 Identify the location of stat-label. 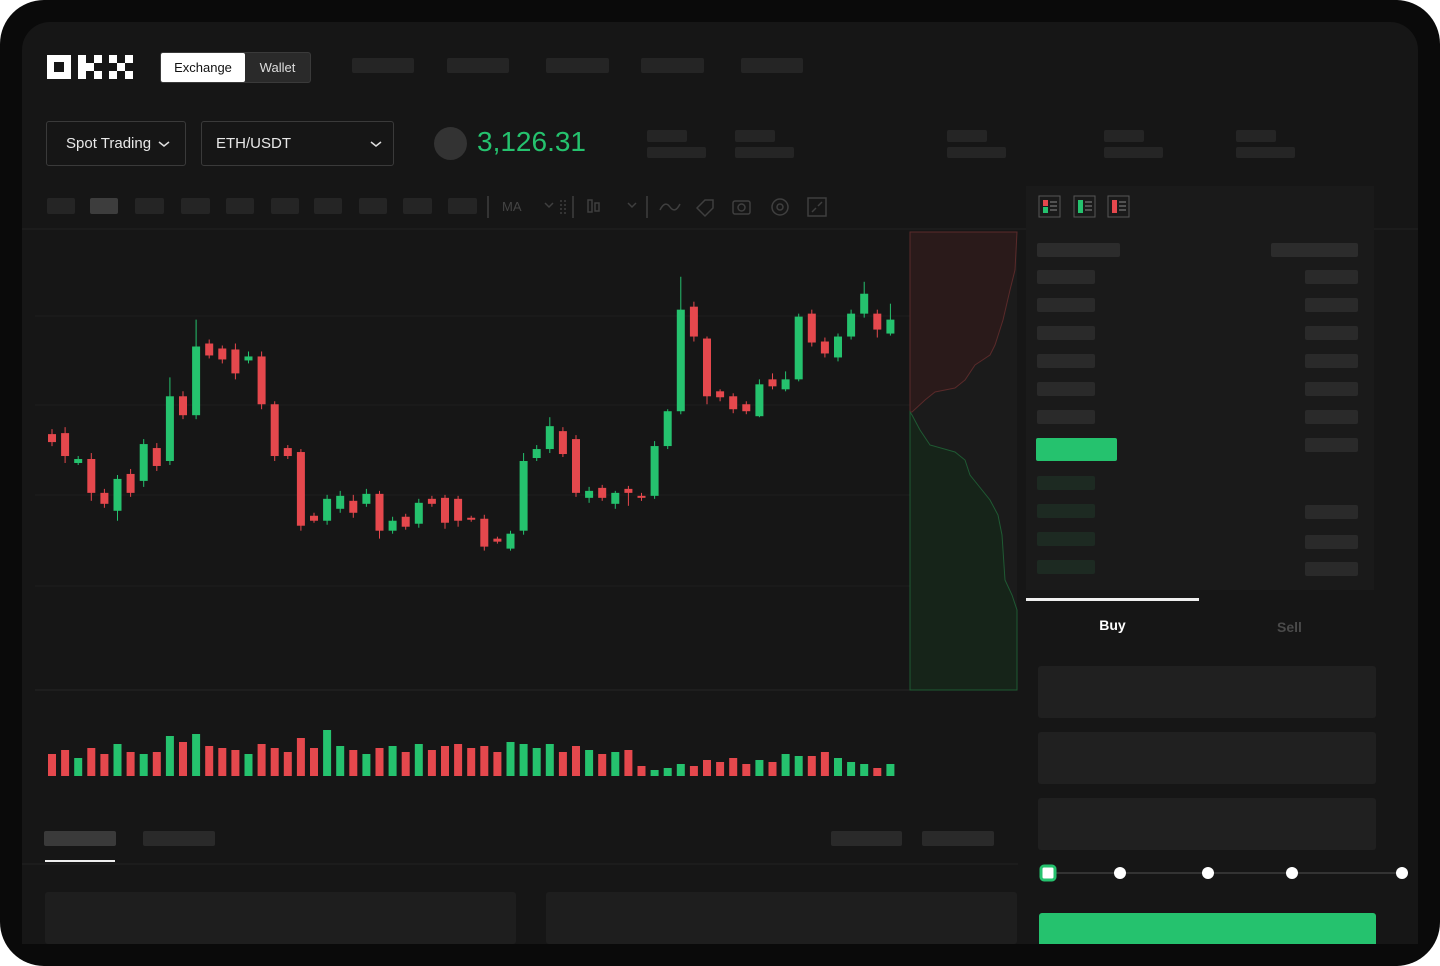
(1124, 136).